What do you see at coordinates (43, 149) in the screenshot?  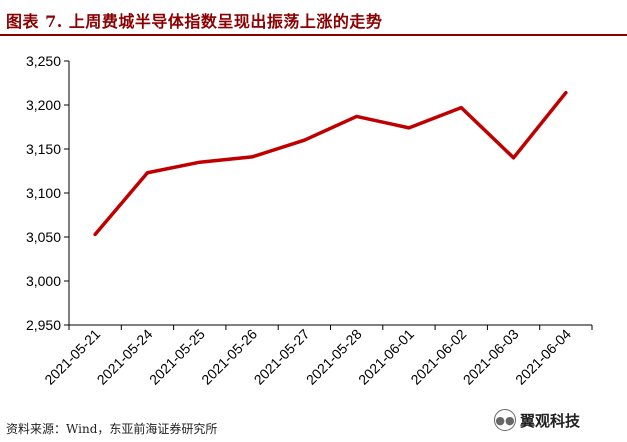 I see `y-tick-label: 3,150` at bounding box center [43, 149].